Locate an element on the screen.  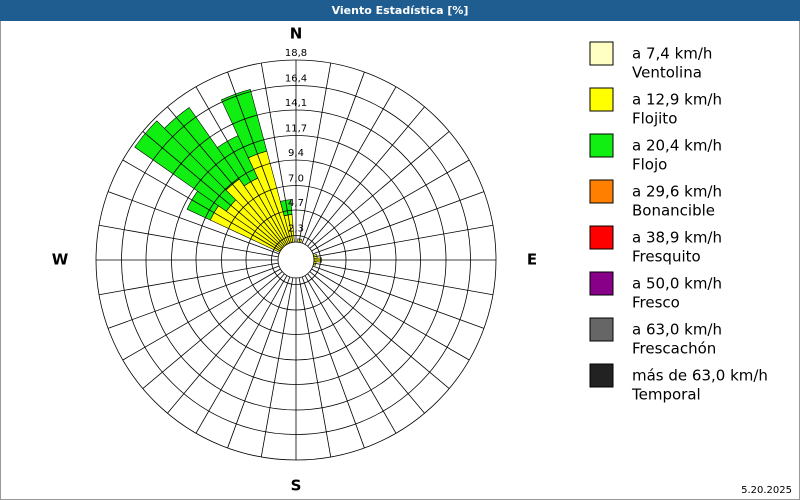
r-tick-label: 14,1 is located at coordinates (296, 103).